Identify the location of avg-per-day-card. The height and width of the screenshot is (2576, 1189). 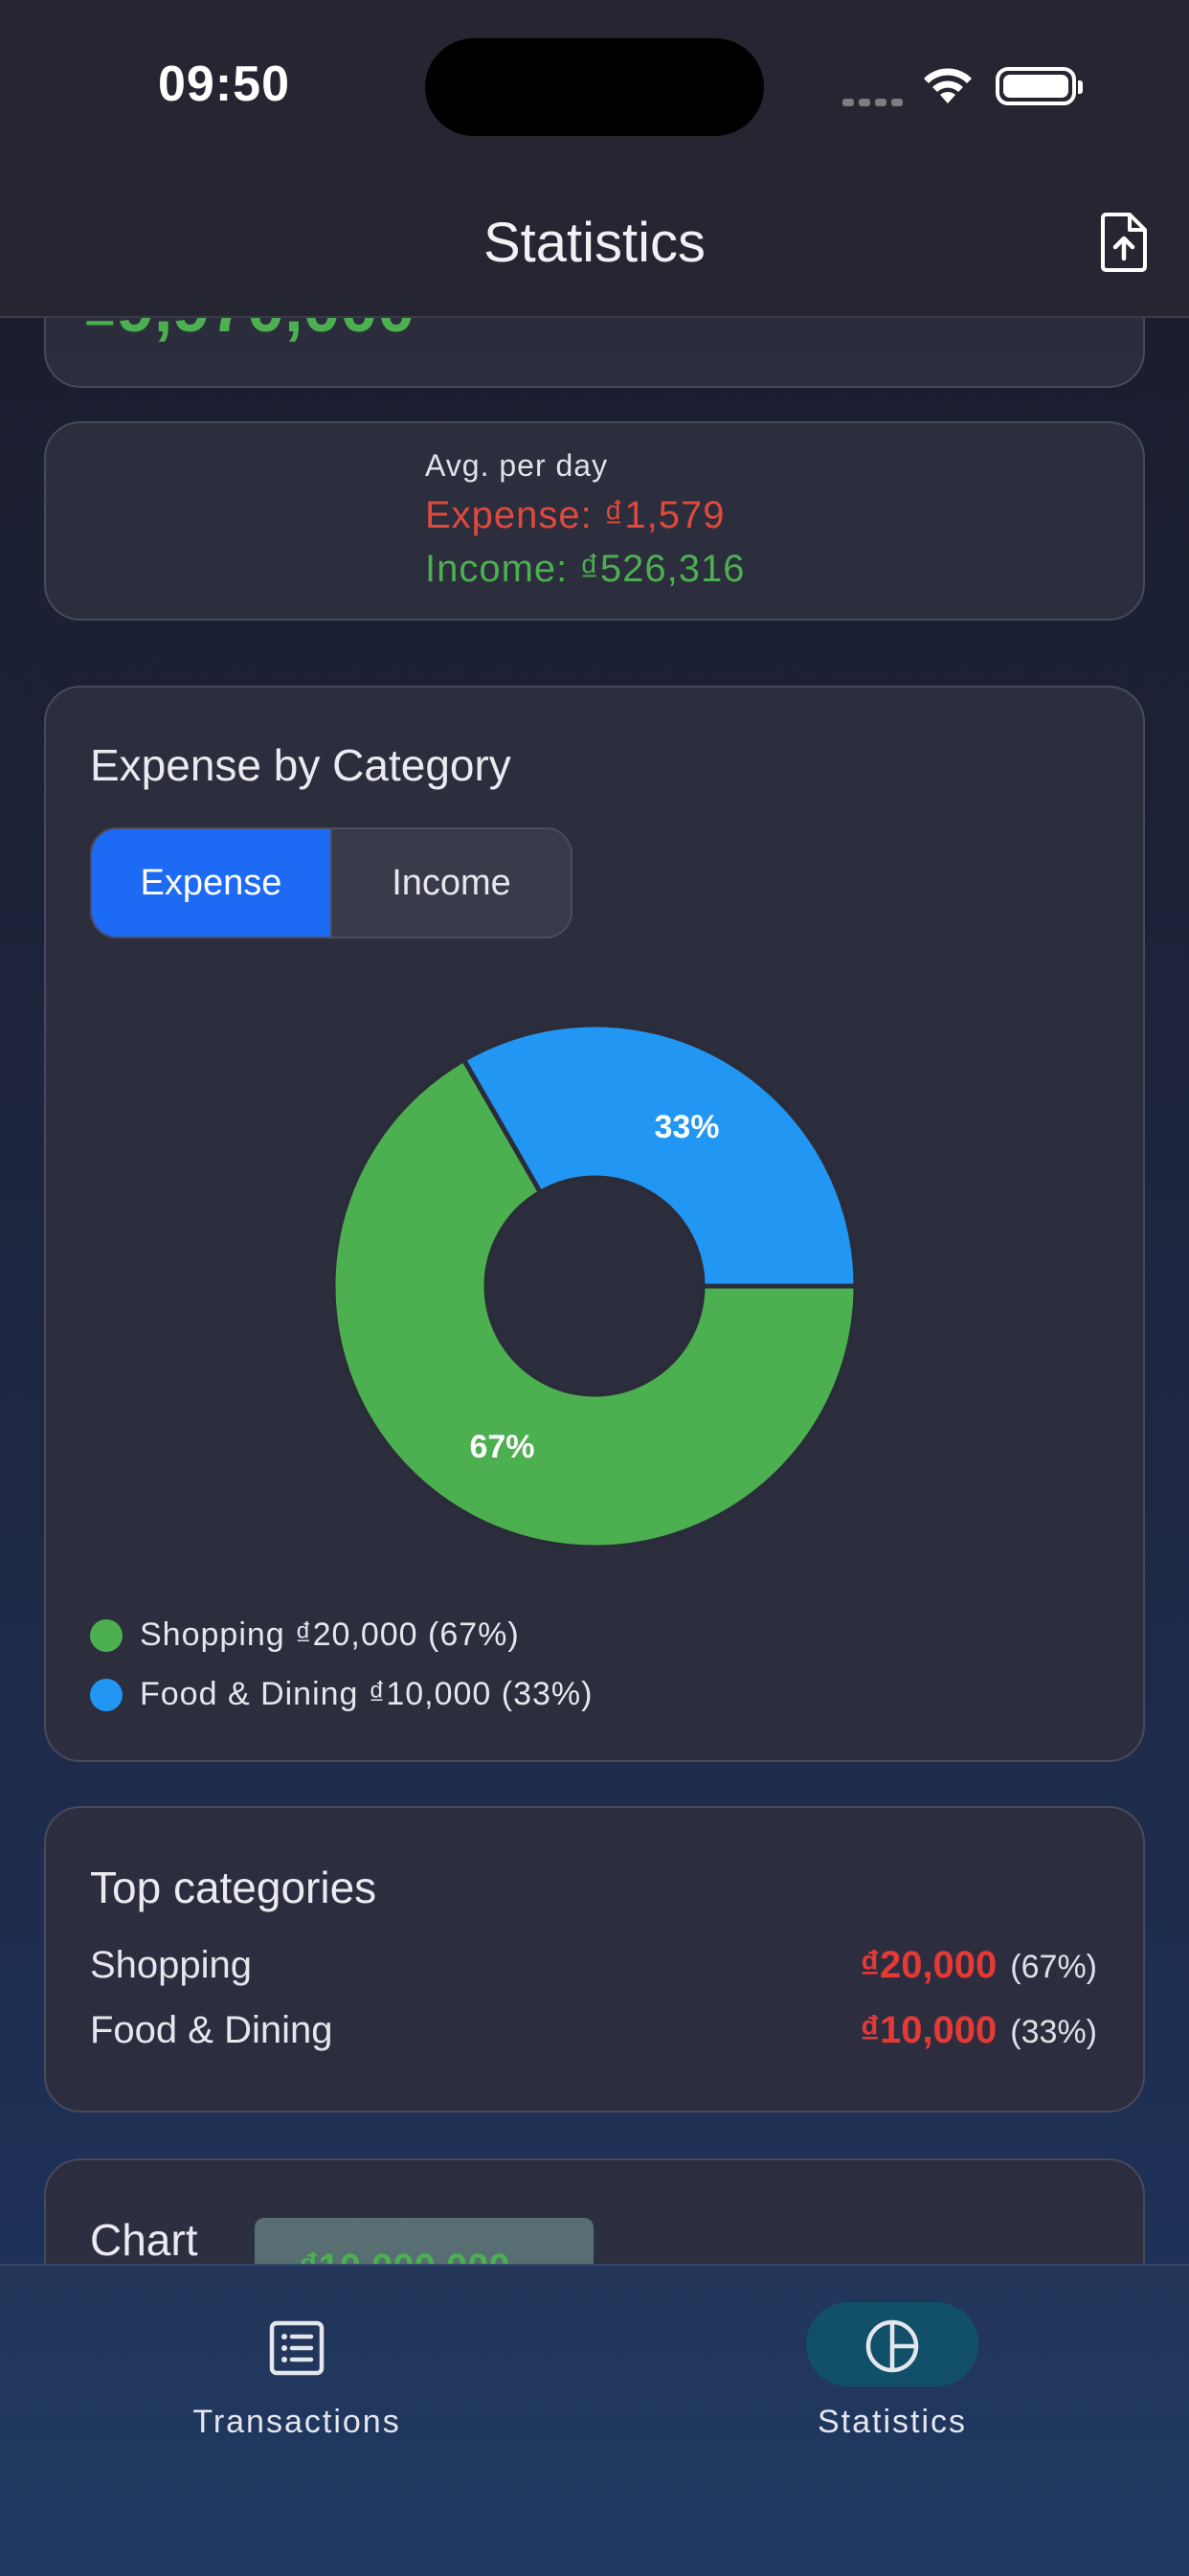
(594, 521).